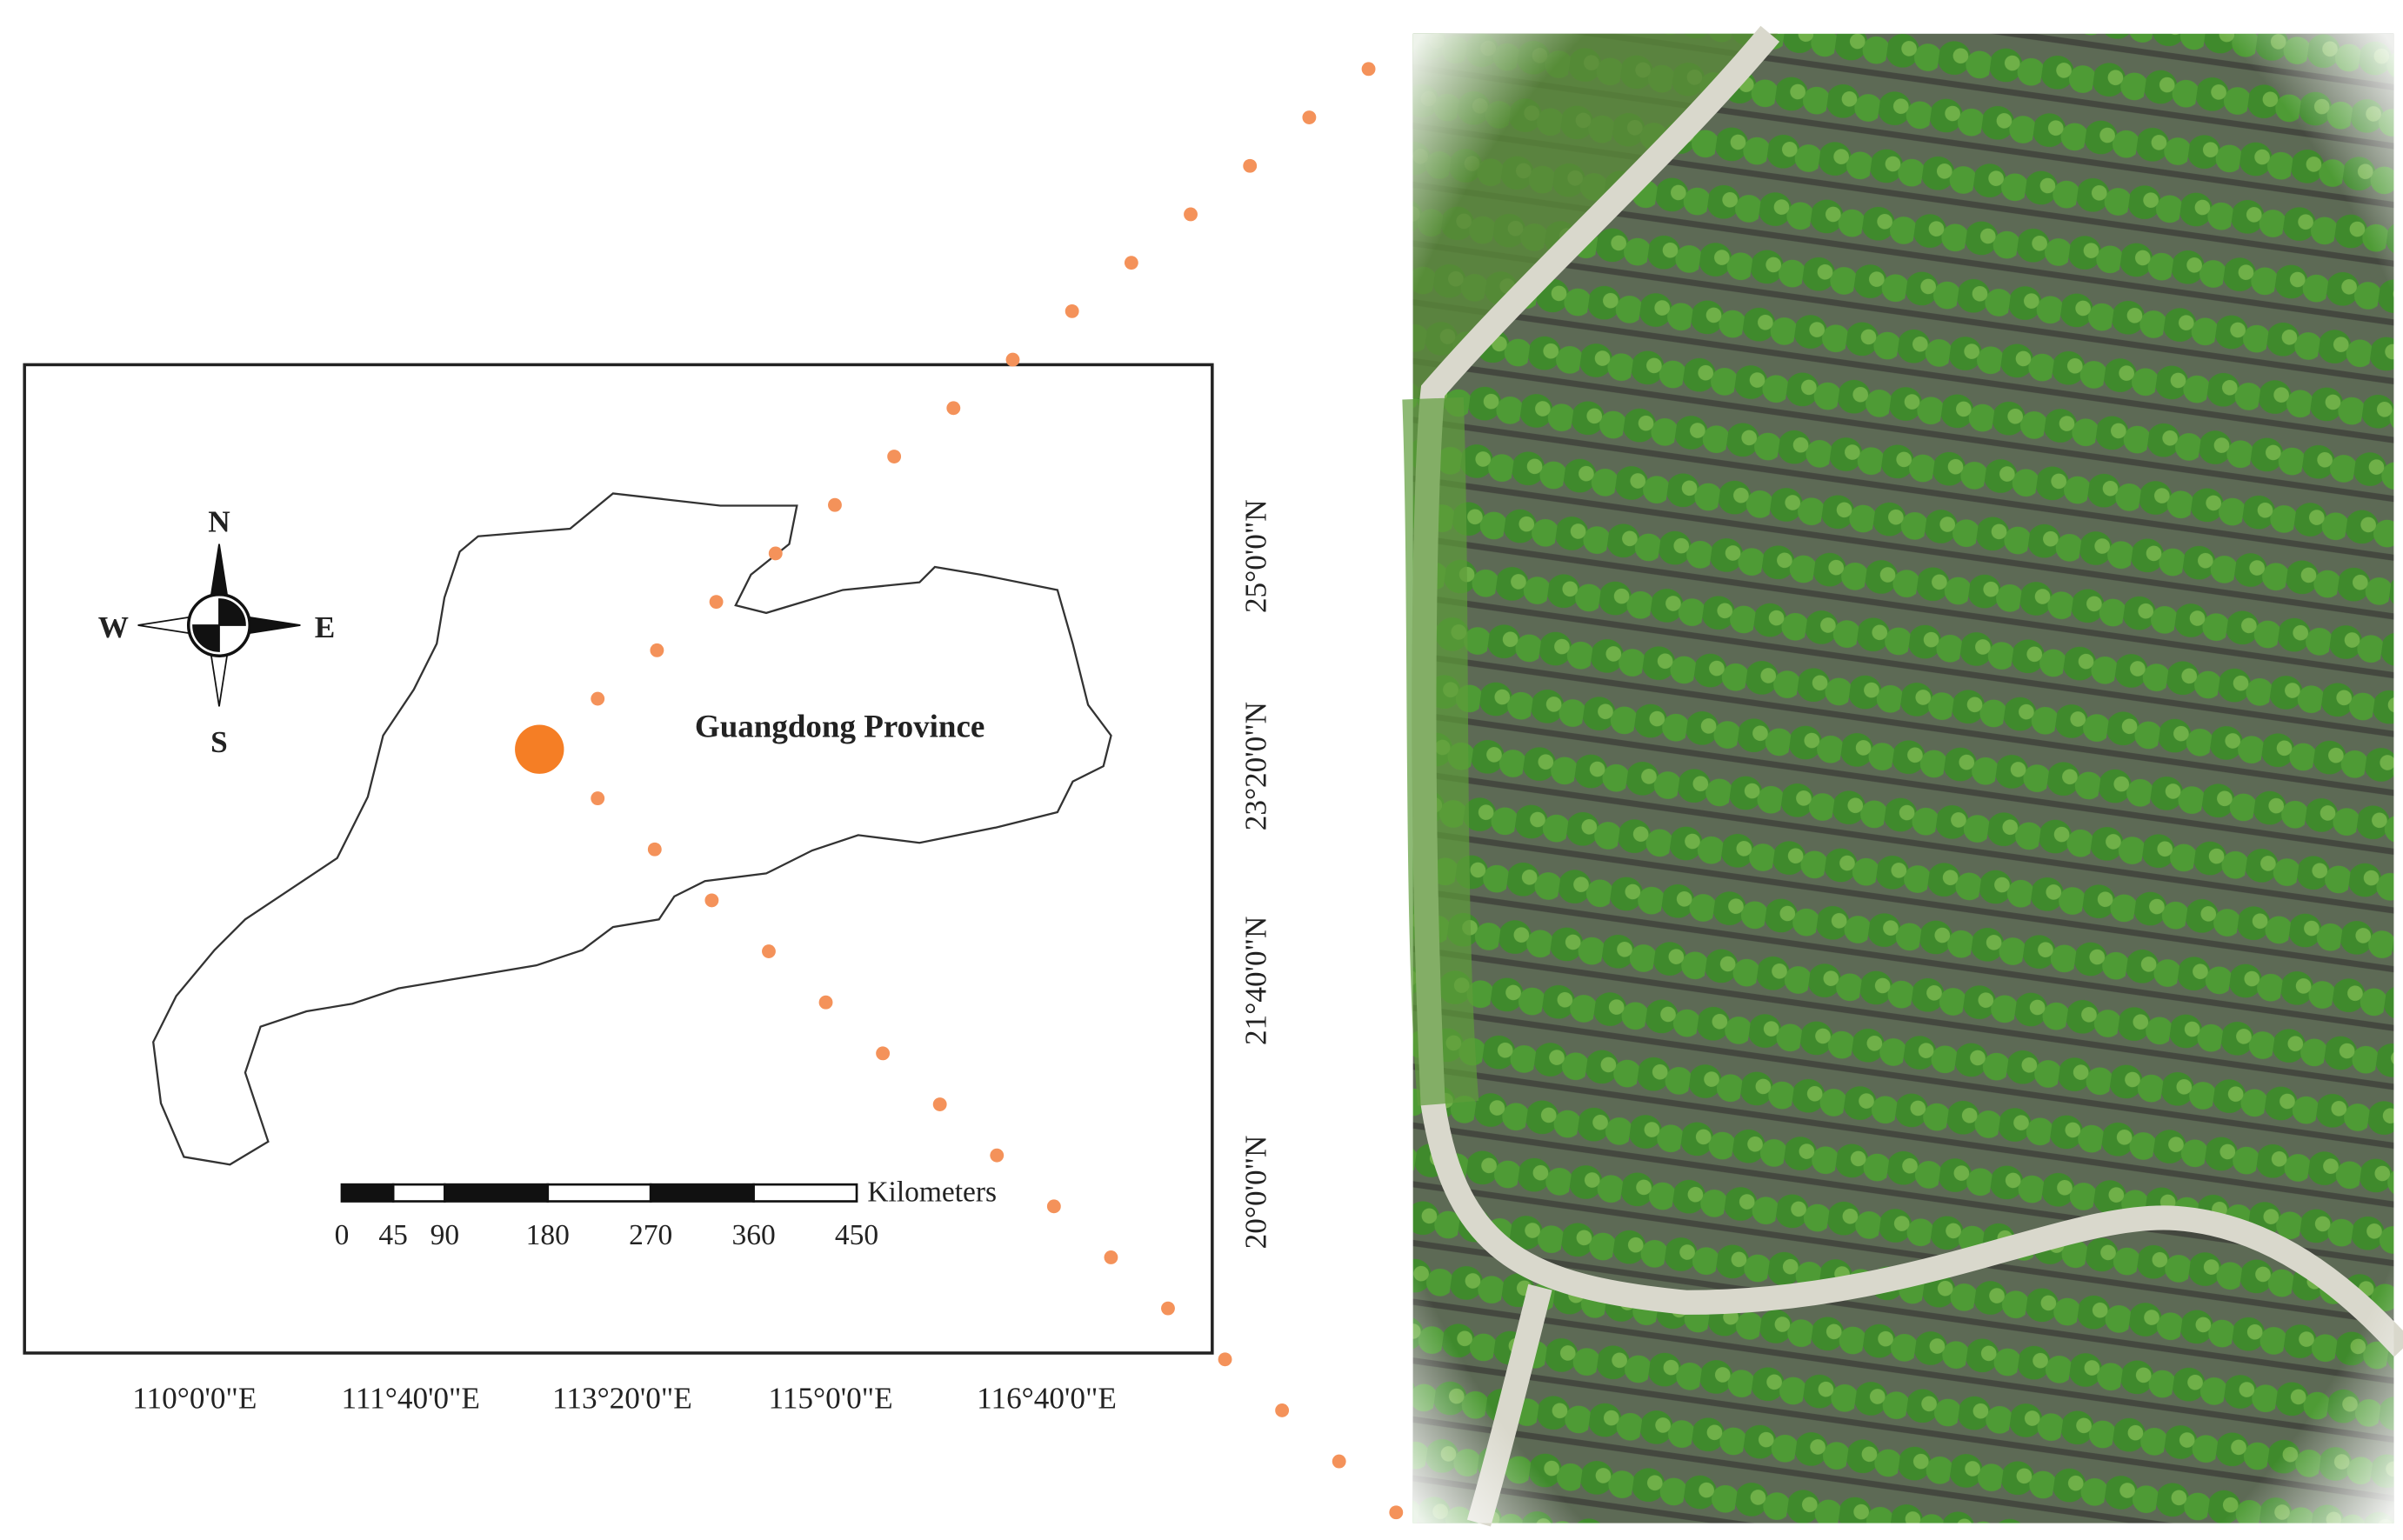  What do you see at coordinates (342, 1235) in the screenshot?
I see `scale-label: 0` at bounding box center [342, 1235].